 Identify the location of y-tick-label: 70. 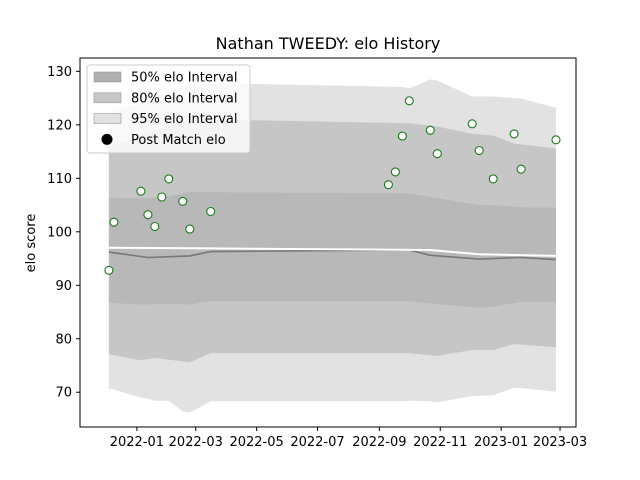
(63, 393).